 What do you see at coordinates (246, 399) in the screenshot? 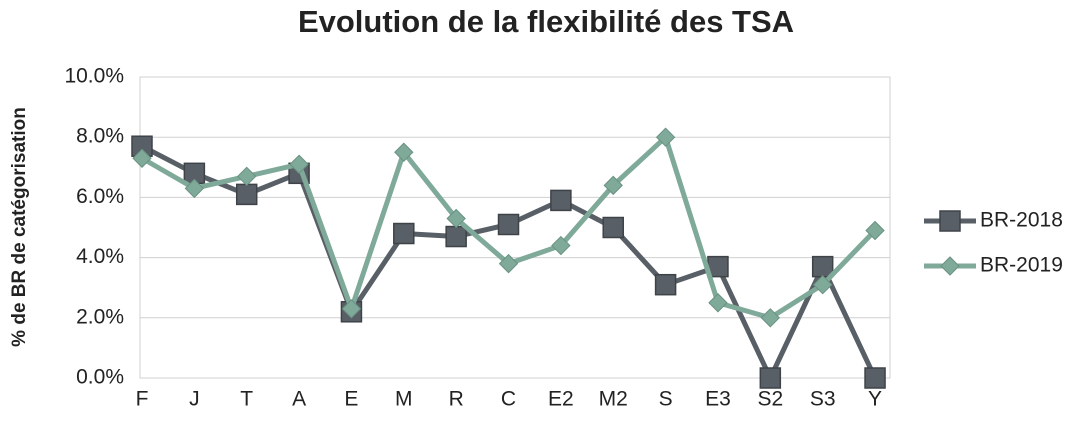
I see `x-tick-label: T` at bounding box center [246, 399].